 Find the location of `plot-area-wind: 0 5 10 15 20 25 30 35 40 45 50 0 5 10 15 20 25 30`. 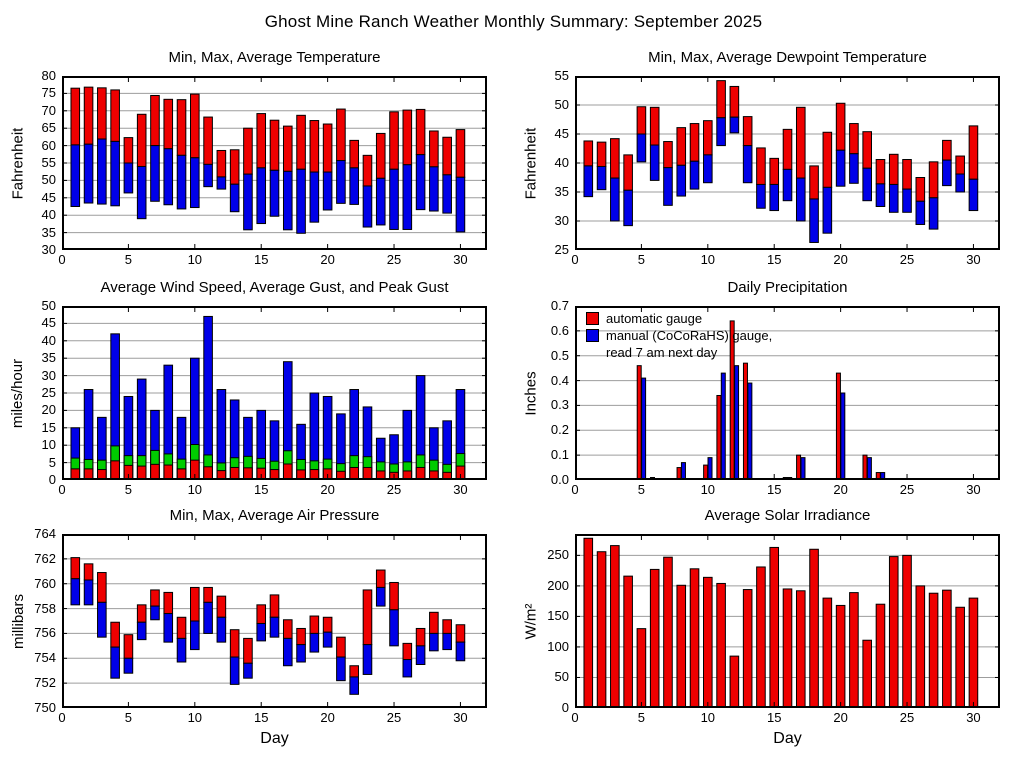

plot-area-wind: 0 5 10 15 20 25 30 35 40 45 50 0 5 10 15 20 25 30 is located at coordinates (264, 398).